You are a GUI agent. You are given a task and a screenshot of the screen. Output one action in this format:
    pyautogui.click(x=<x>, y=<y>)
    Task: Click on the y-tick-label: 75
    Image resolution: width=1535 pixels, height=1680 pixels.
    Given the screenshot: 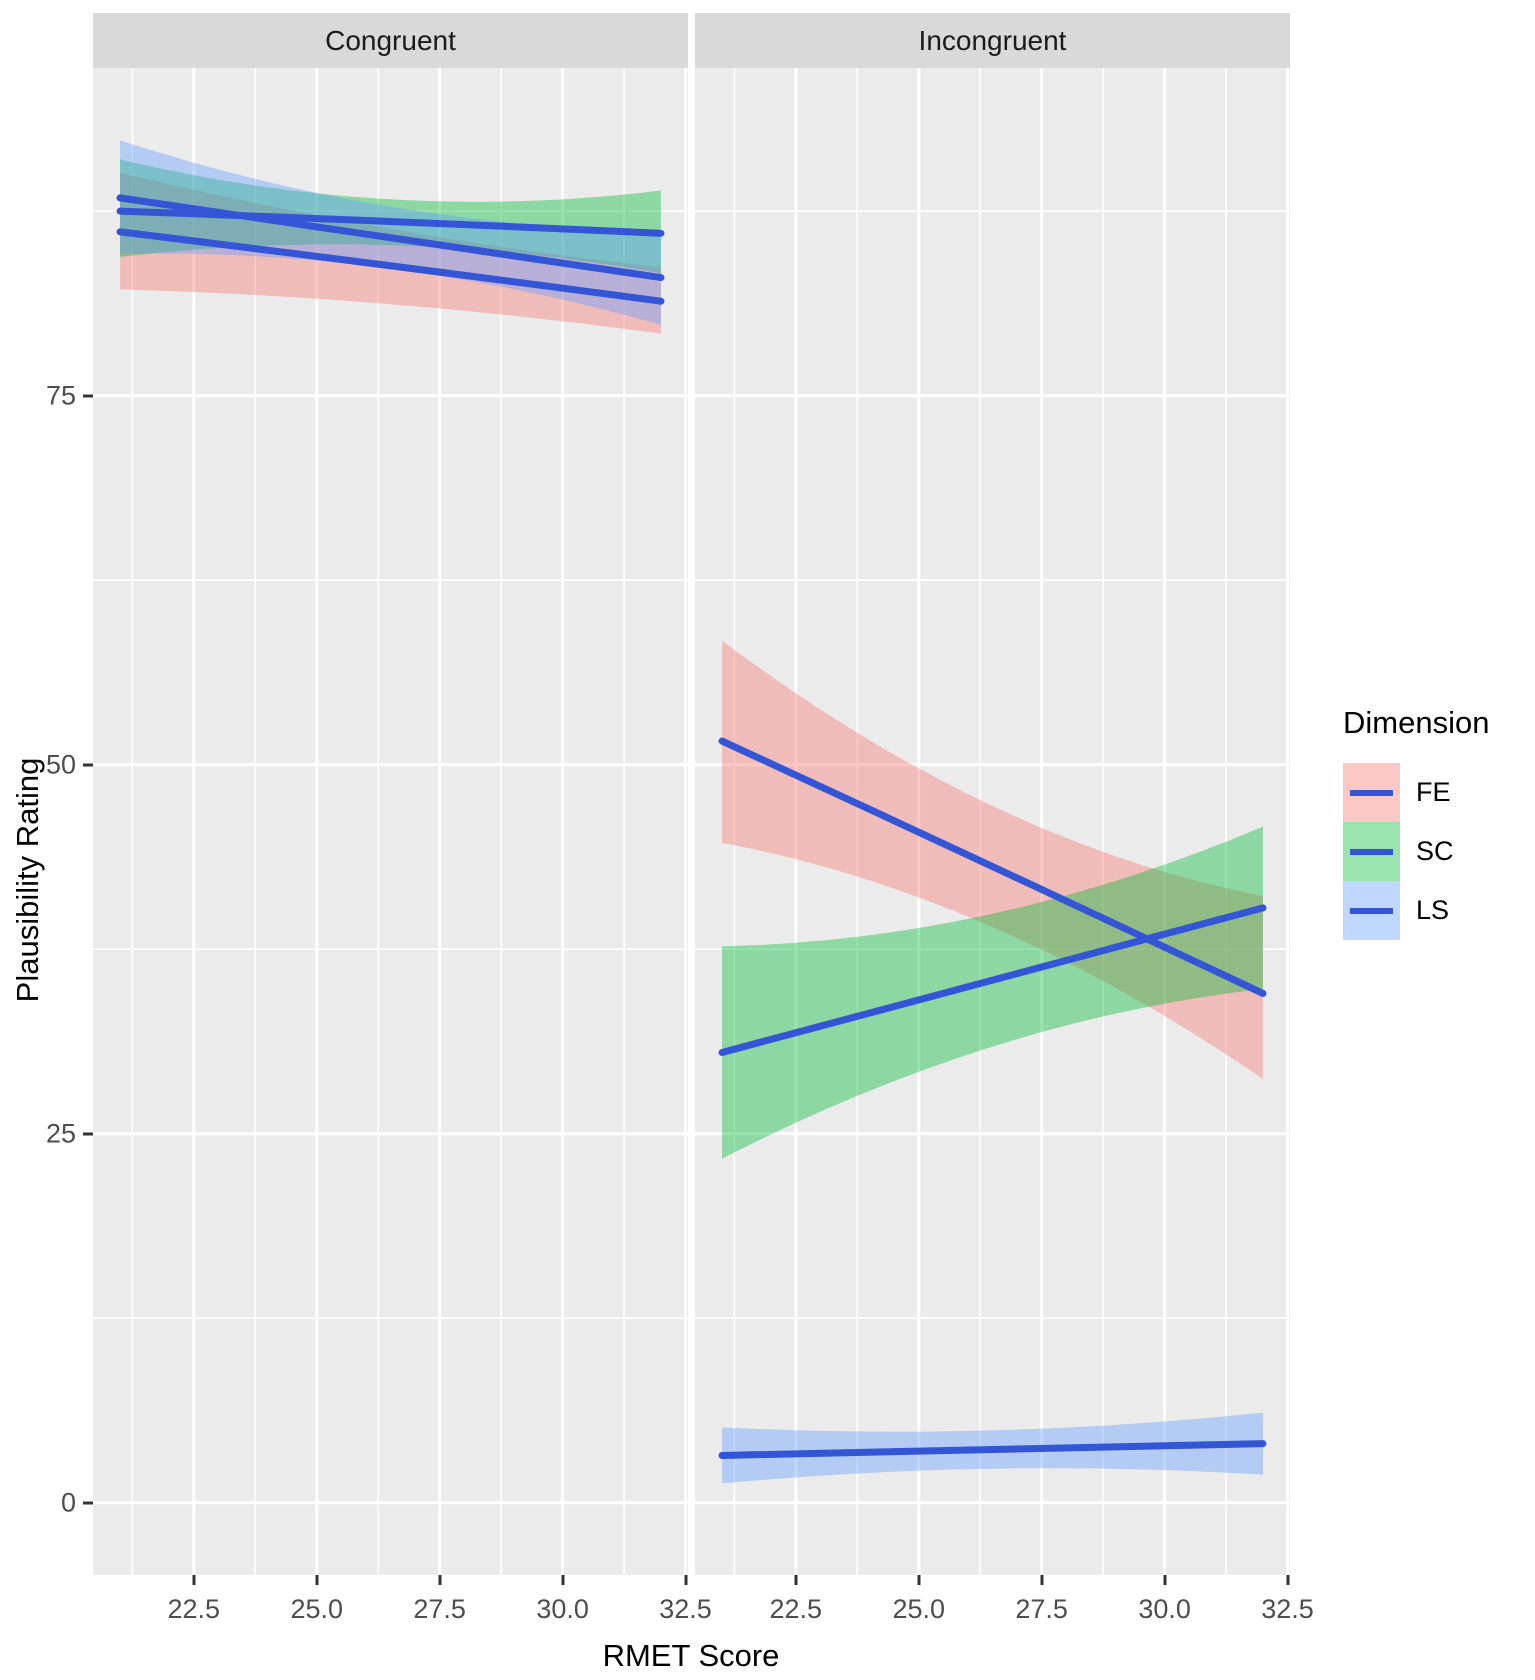 What is the action you would take?
    pyautogui.click(x=60, y=395)
    